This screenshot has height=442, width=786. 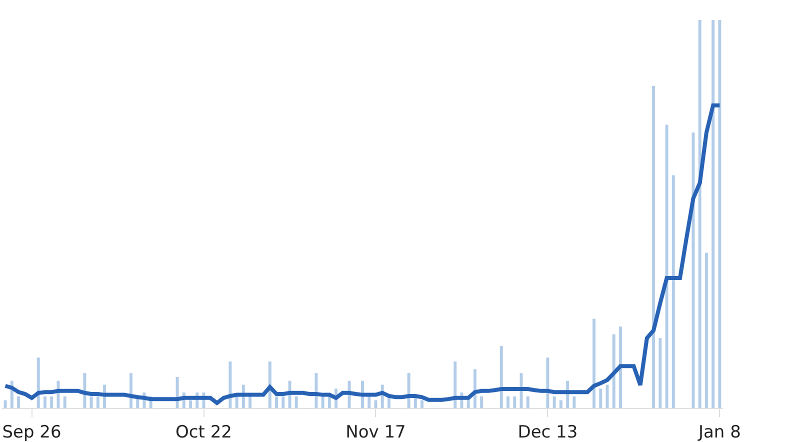 What do you see at coordinates (548, 432) in the screenshot?
I see `x-tick-label: Dec 13` at bounding box center [548, 432].